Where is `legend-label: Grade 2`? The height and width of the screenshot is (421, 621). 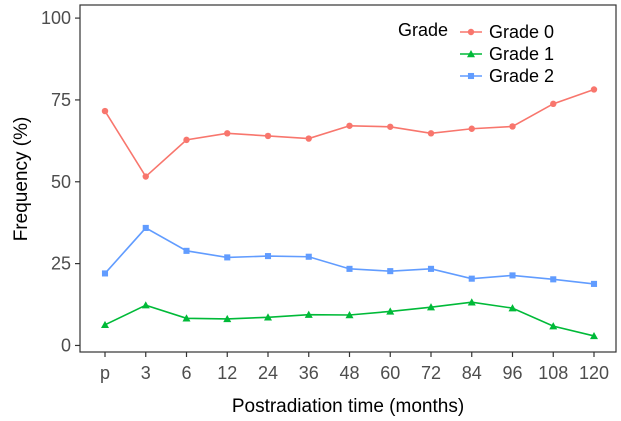
legend-label: Grade 2 is located at coordinates (521, 76).